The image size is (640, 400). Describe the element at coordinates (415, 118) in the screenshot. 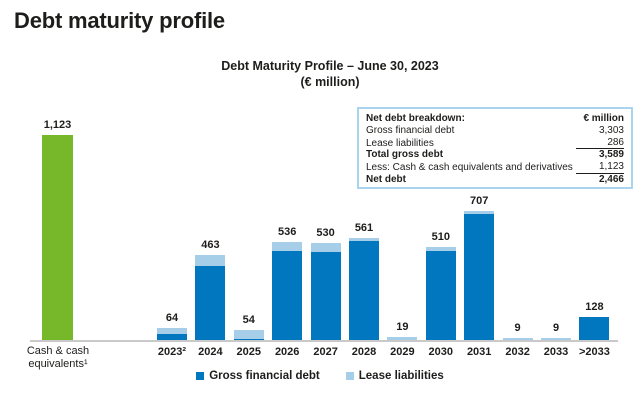

I see `net-debt-row-label: Net debt breakdown:` at that location.